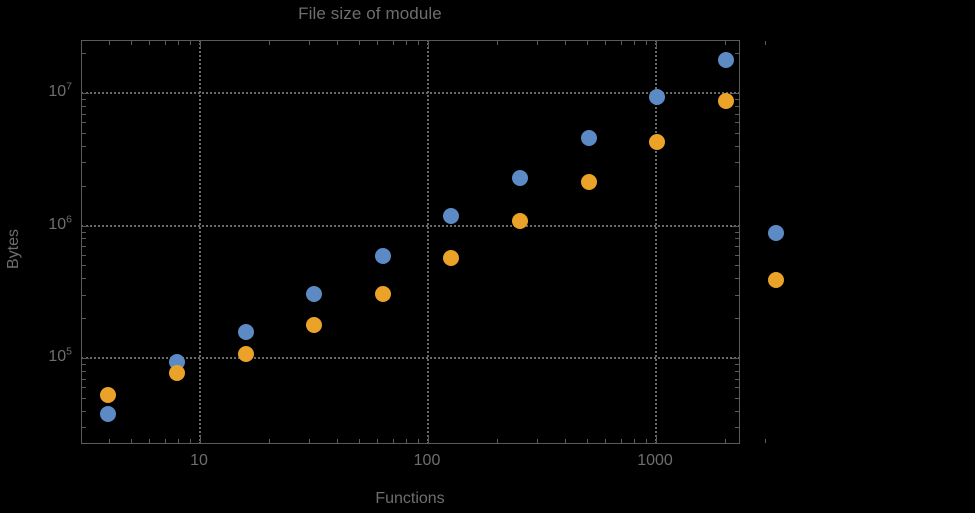 This screenshot has width=975, height=513. I want to click on y-axis-label: Bytes, so click(13, 249).